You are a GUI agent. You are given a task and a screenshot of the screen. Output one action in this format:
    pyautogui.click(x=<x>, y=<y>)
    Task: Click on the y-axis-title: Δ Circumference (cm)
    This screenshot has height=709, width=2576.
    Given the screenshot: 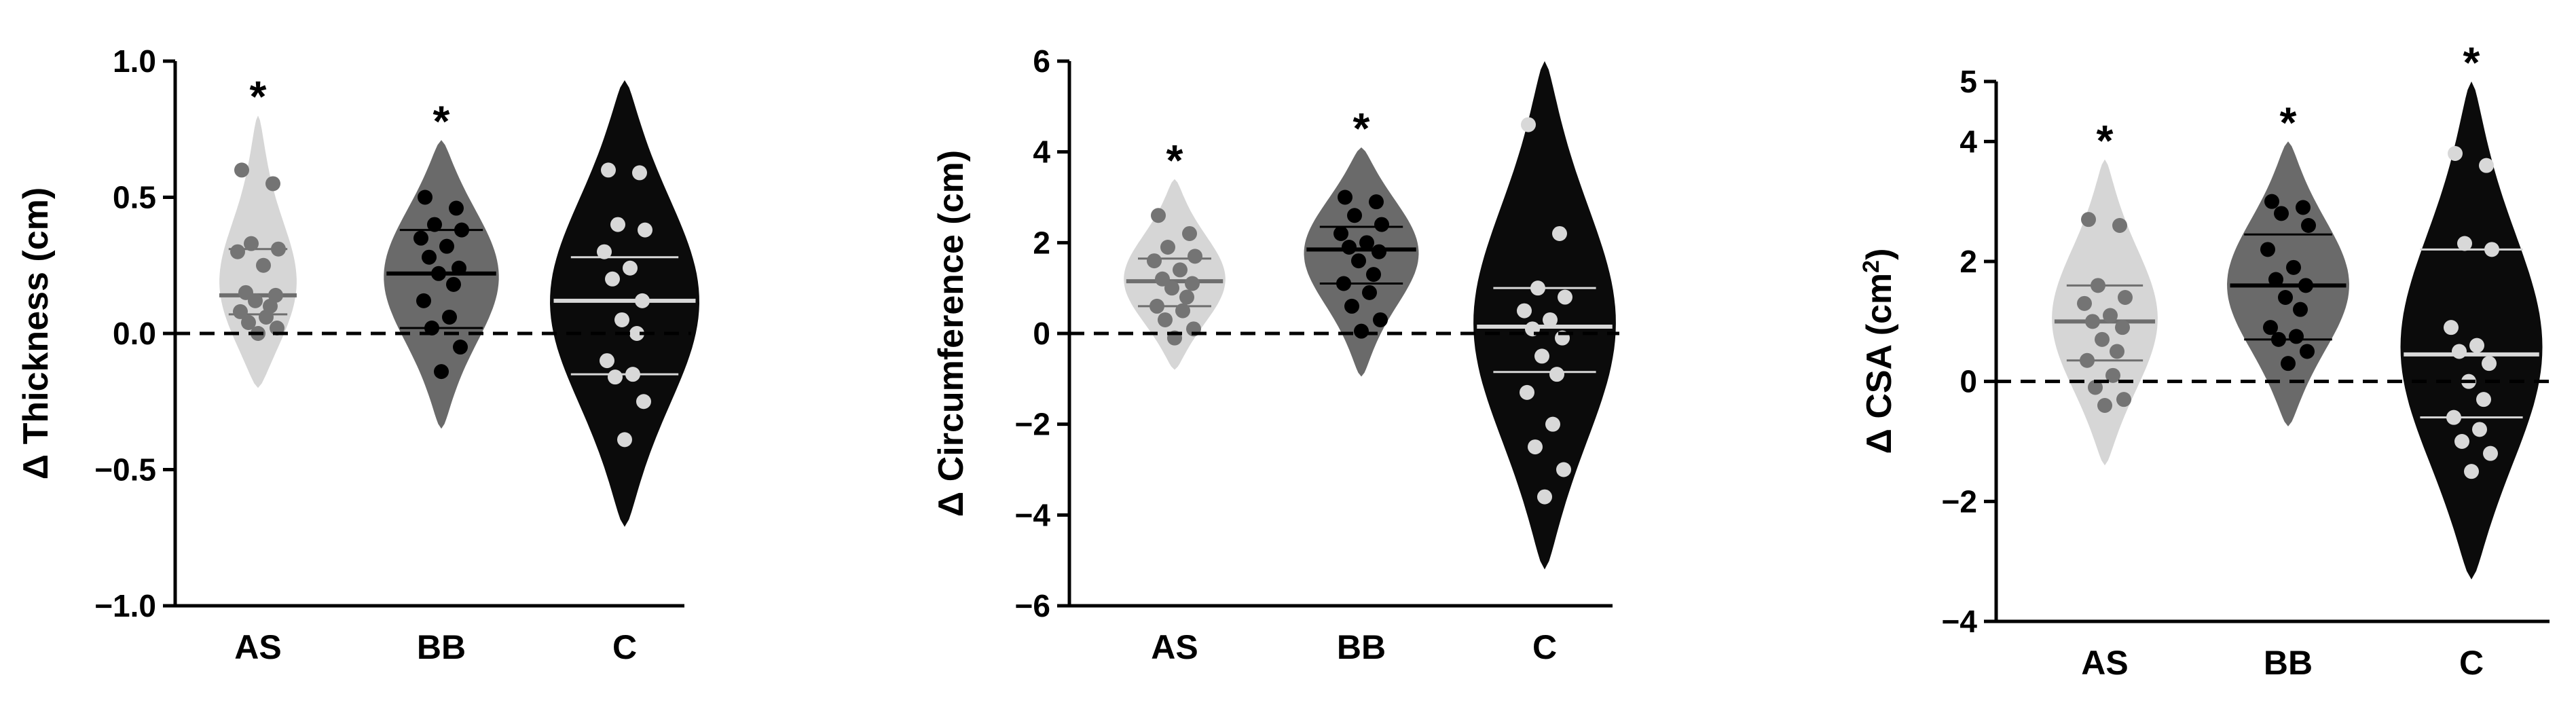 What is the action you would take?
    pyautogui.click(x=952, y=333)
    